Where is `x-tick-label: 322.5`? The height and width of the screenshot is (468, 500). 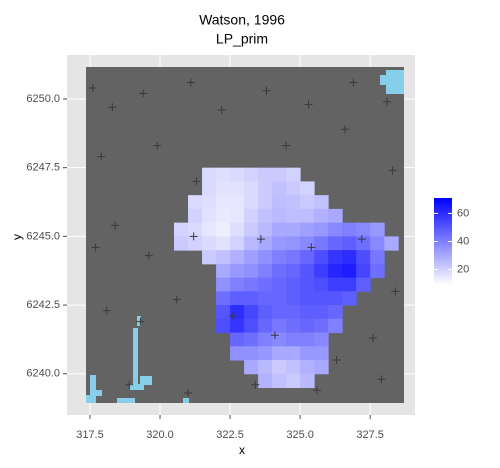
x-tick-label: 322.5 is located at coordinates (230, 435).